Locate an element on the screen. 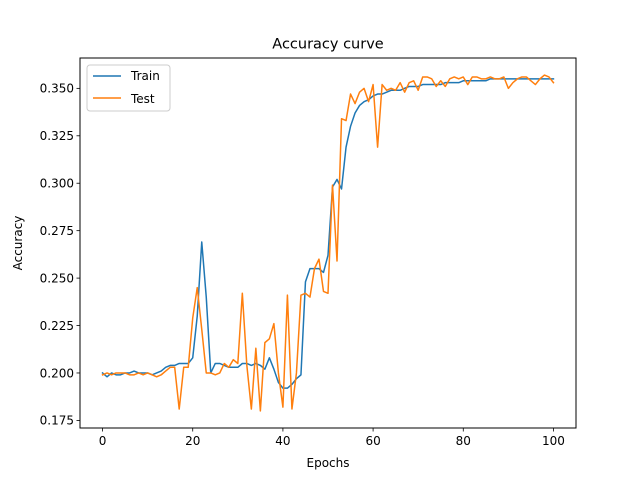 This screenshot has height=480, width=640. legend-label-train: Train is located at coordinates (145, 76).